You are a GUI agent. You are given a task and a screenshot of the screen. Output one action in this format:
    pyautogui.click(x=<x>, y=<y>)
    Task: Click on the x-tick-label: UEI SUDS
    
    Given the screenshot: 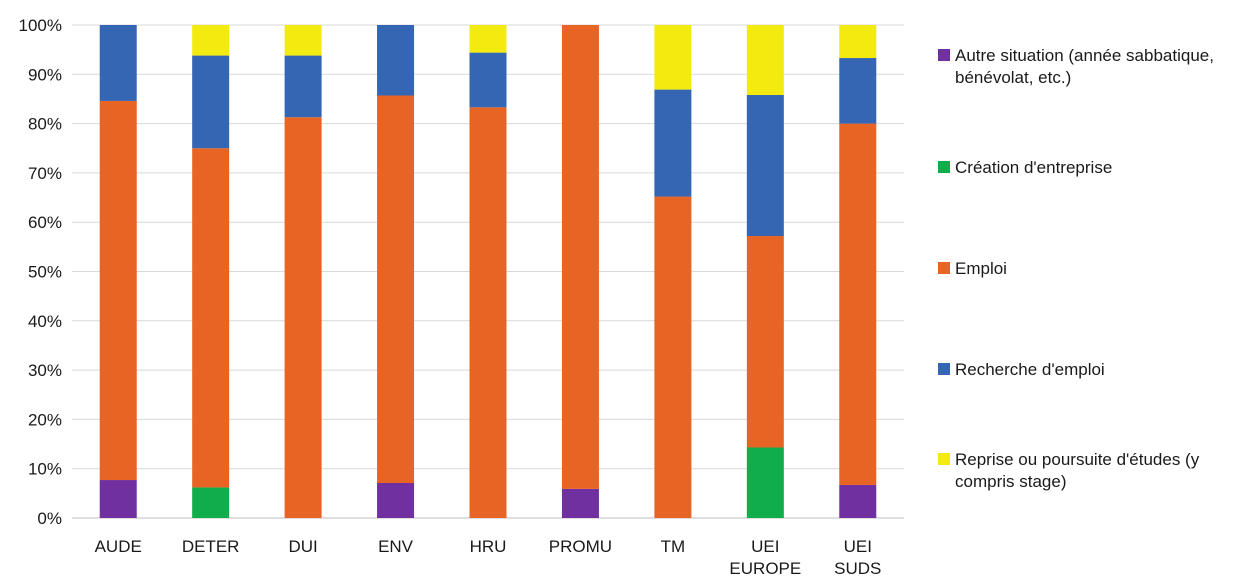 What is the action you would take?
    pyautogui.click(x=857, y=557)
    